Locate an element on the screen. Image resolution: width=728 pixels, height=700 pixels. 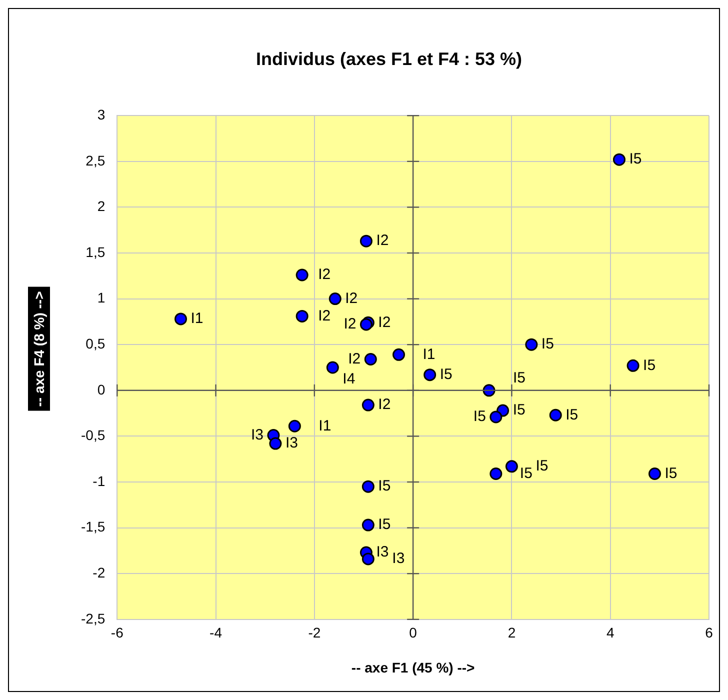
chart-title: Individus (axes F1 et F4 : 53 %) is located at coordinates (389, 58).